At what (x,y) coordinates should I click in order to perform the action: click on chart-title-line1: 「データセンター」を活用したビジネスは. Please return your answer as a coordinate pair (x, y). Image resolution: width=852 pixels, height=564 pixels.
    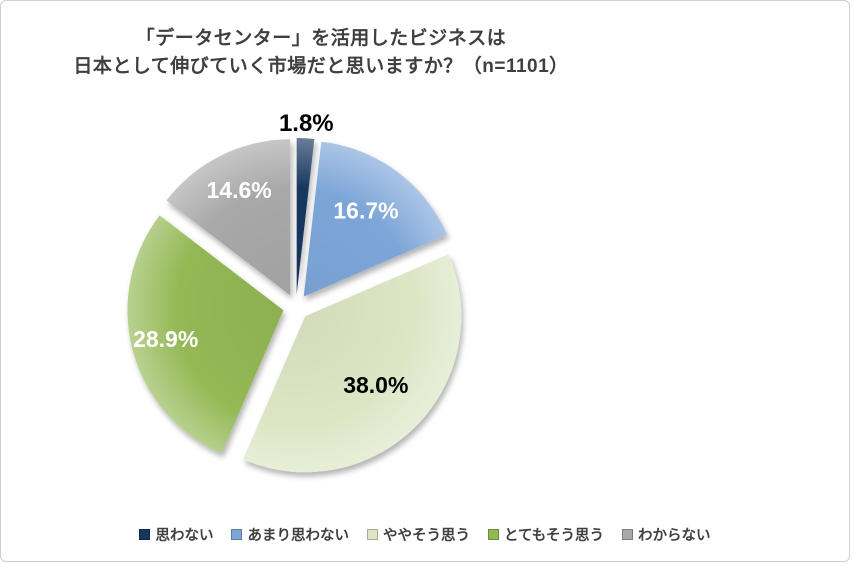
    Looking at the image, I should click on (321, 38).